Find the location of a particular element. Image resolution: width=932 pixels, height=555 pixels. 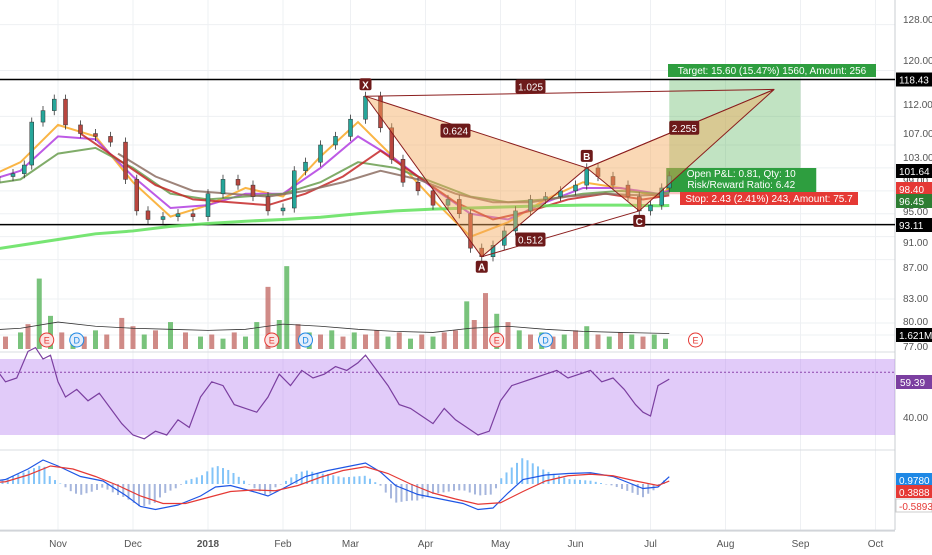

volume-ma-line is located at coordinates (335, 327).